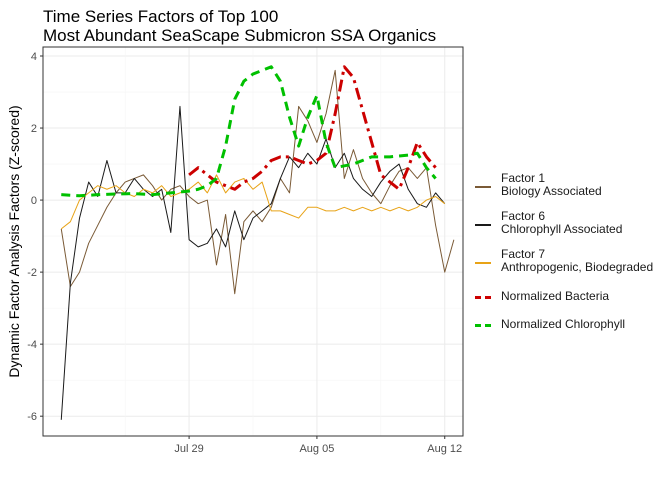 This screenshot has height=480, width=672. What do you see at coordinates (312, 128) in the screenshot?
I see `series-line-normalized-bacteria` at bounding box center [312, 128].